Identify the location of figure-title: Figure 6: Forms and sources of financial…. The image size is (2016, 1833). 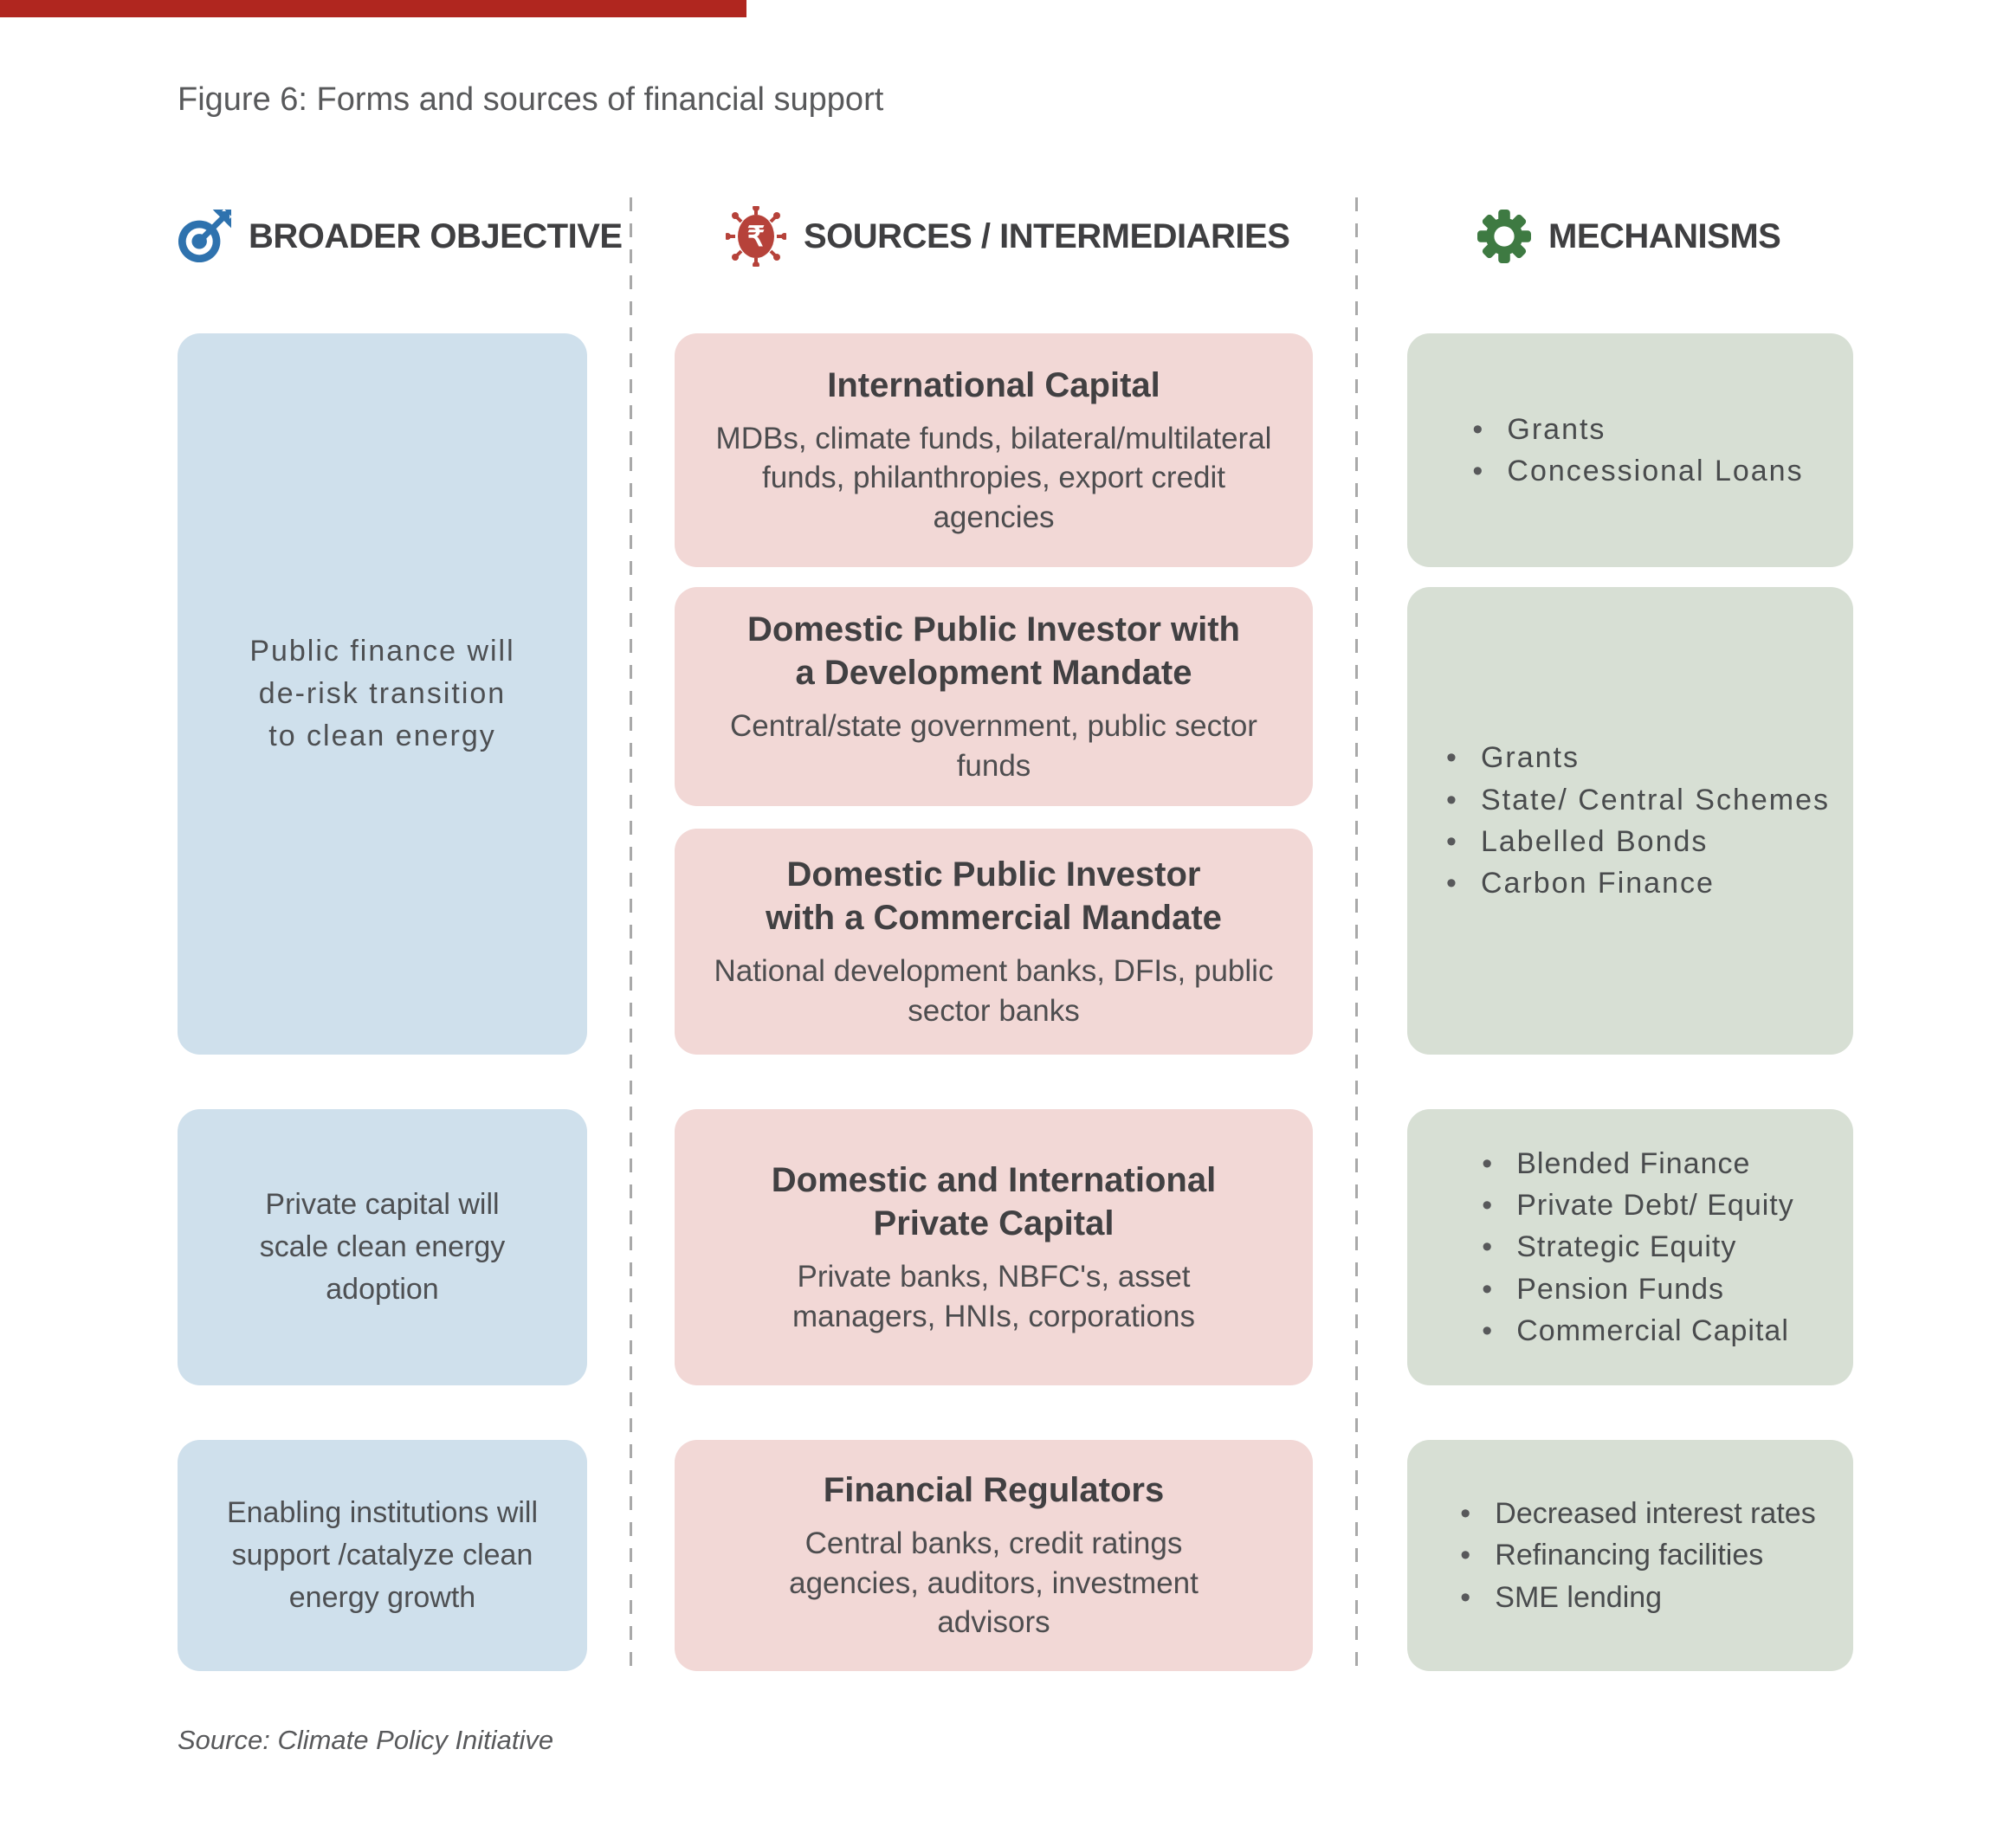
(531, 99).